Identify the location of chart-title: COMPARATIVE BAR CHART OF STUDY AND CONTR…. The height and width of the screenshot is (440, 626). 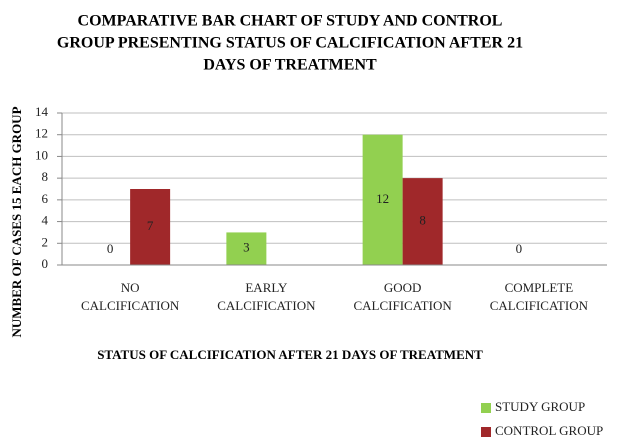
(290, 21).